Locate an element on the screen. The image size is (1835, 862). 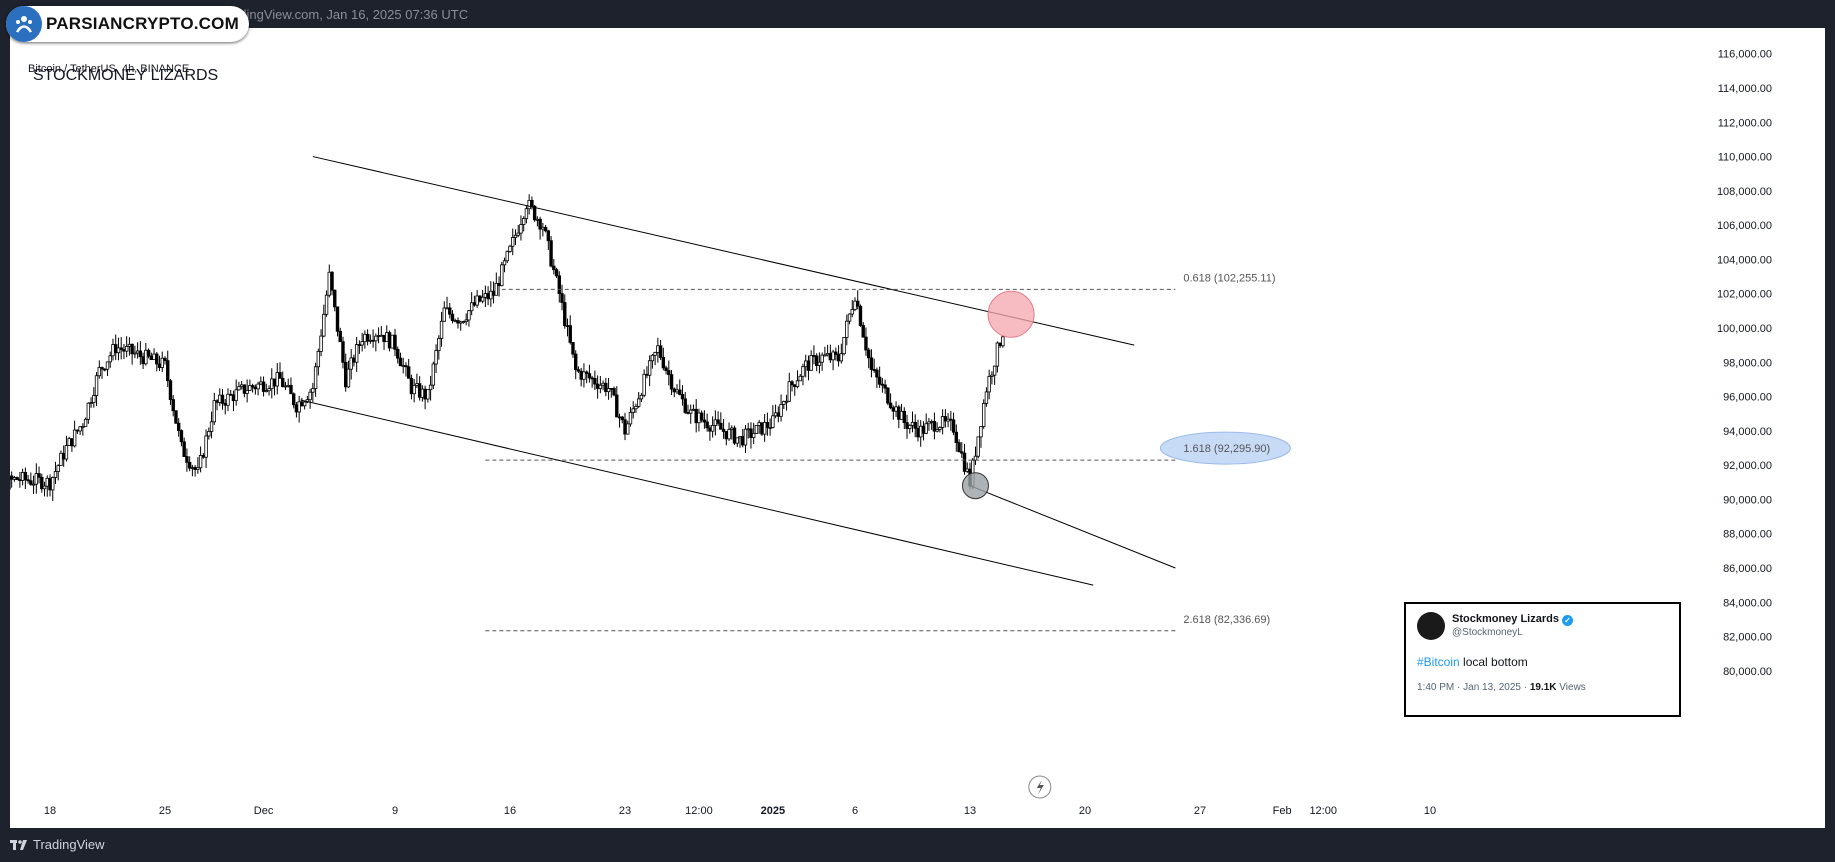
y-tick-label: 92,000.00 is located at coordinates (1747, 466).